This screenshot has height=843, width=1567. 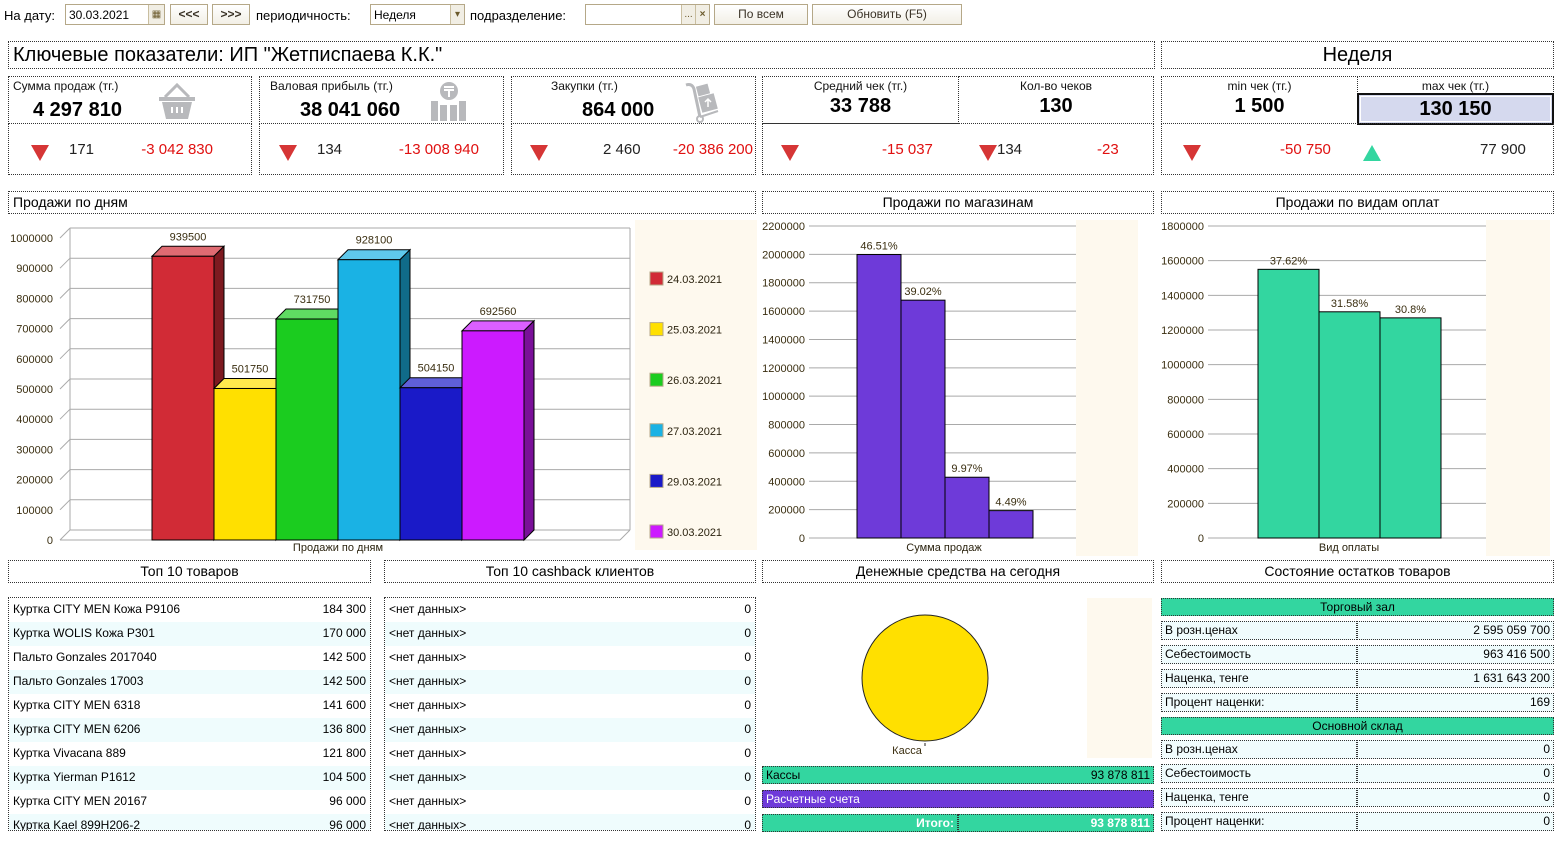 I want to click on kpi-max-check-value: 130 150, so click(x=1455, y=109).